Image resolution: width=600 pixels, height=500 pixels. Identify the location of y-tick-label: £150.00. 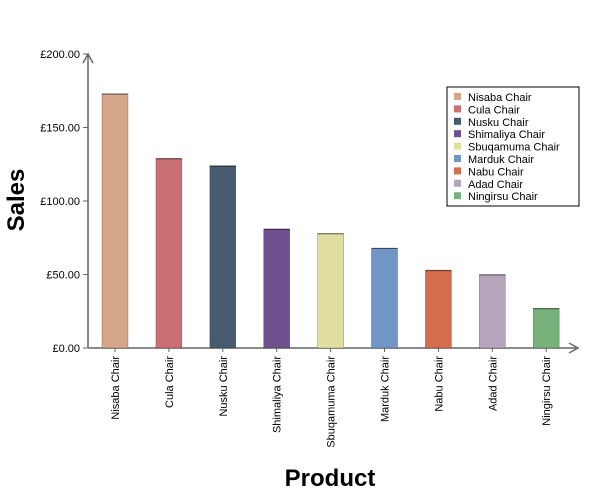
(60, 129).